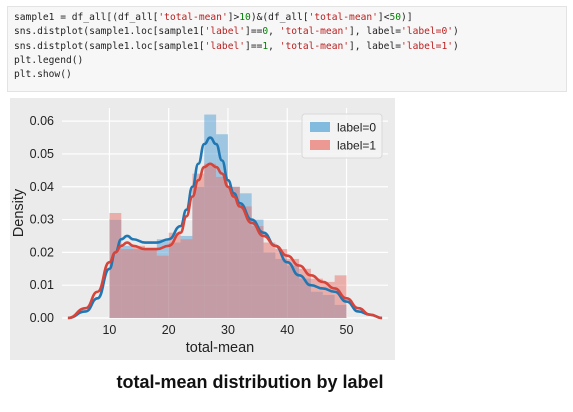 Image resolution: width=573 pixels, height=412 pixels. What do you see at coordinates (427, 32) in the screenshot?
I see `code-token: 'label=0'` at bounding box center [427, 32].